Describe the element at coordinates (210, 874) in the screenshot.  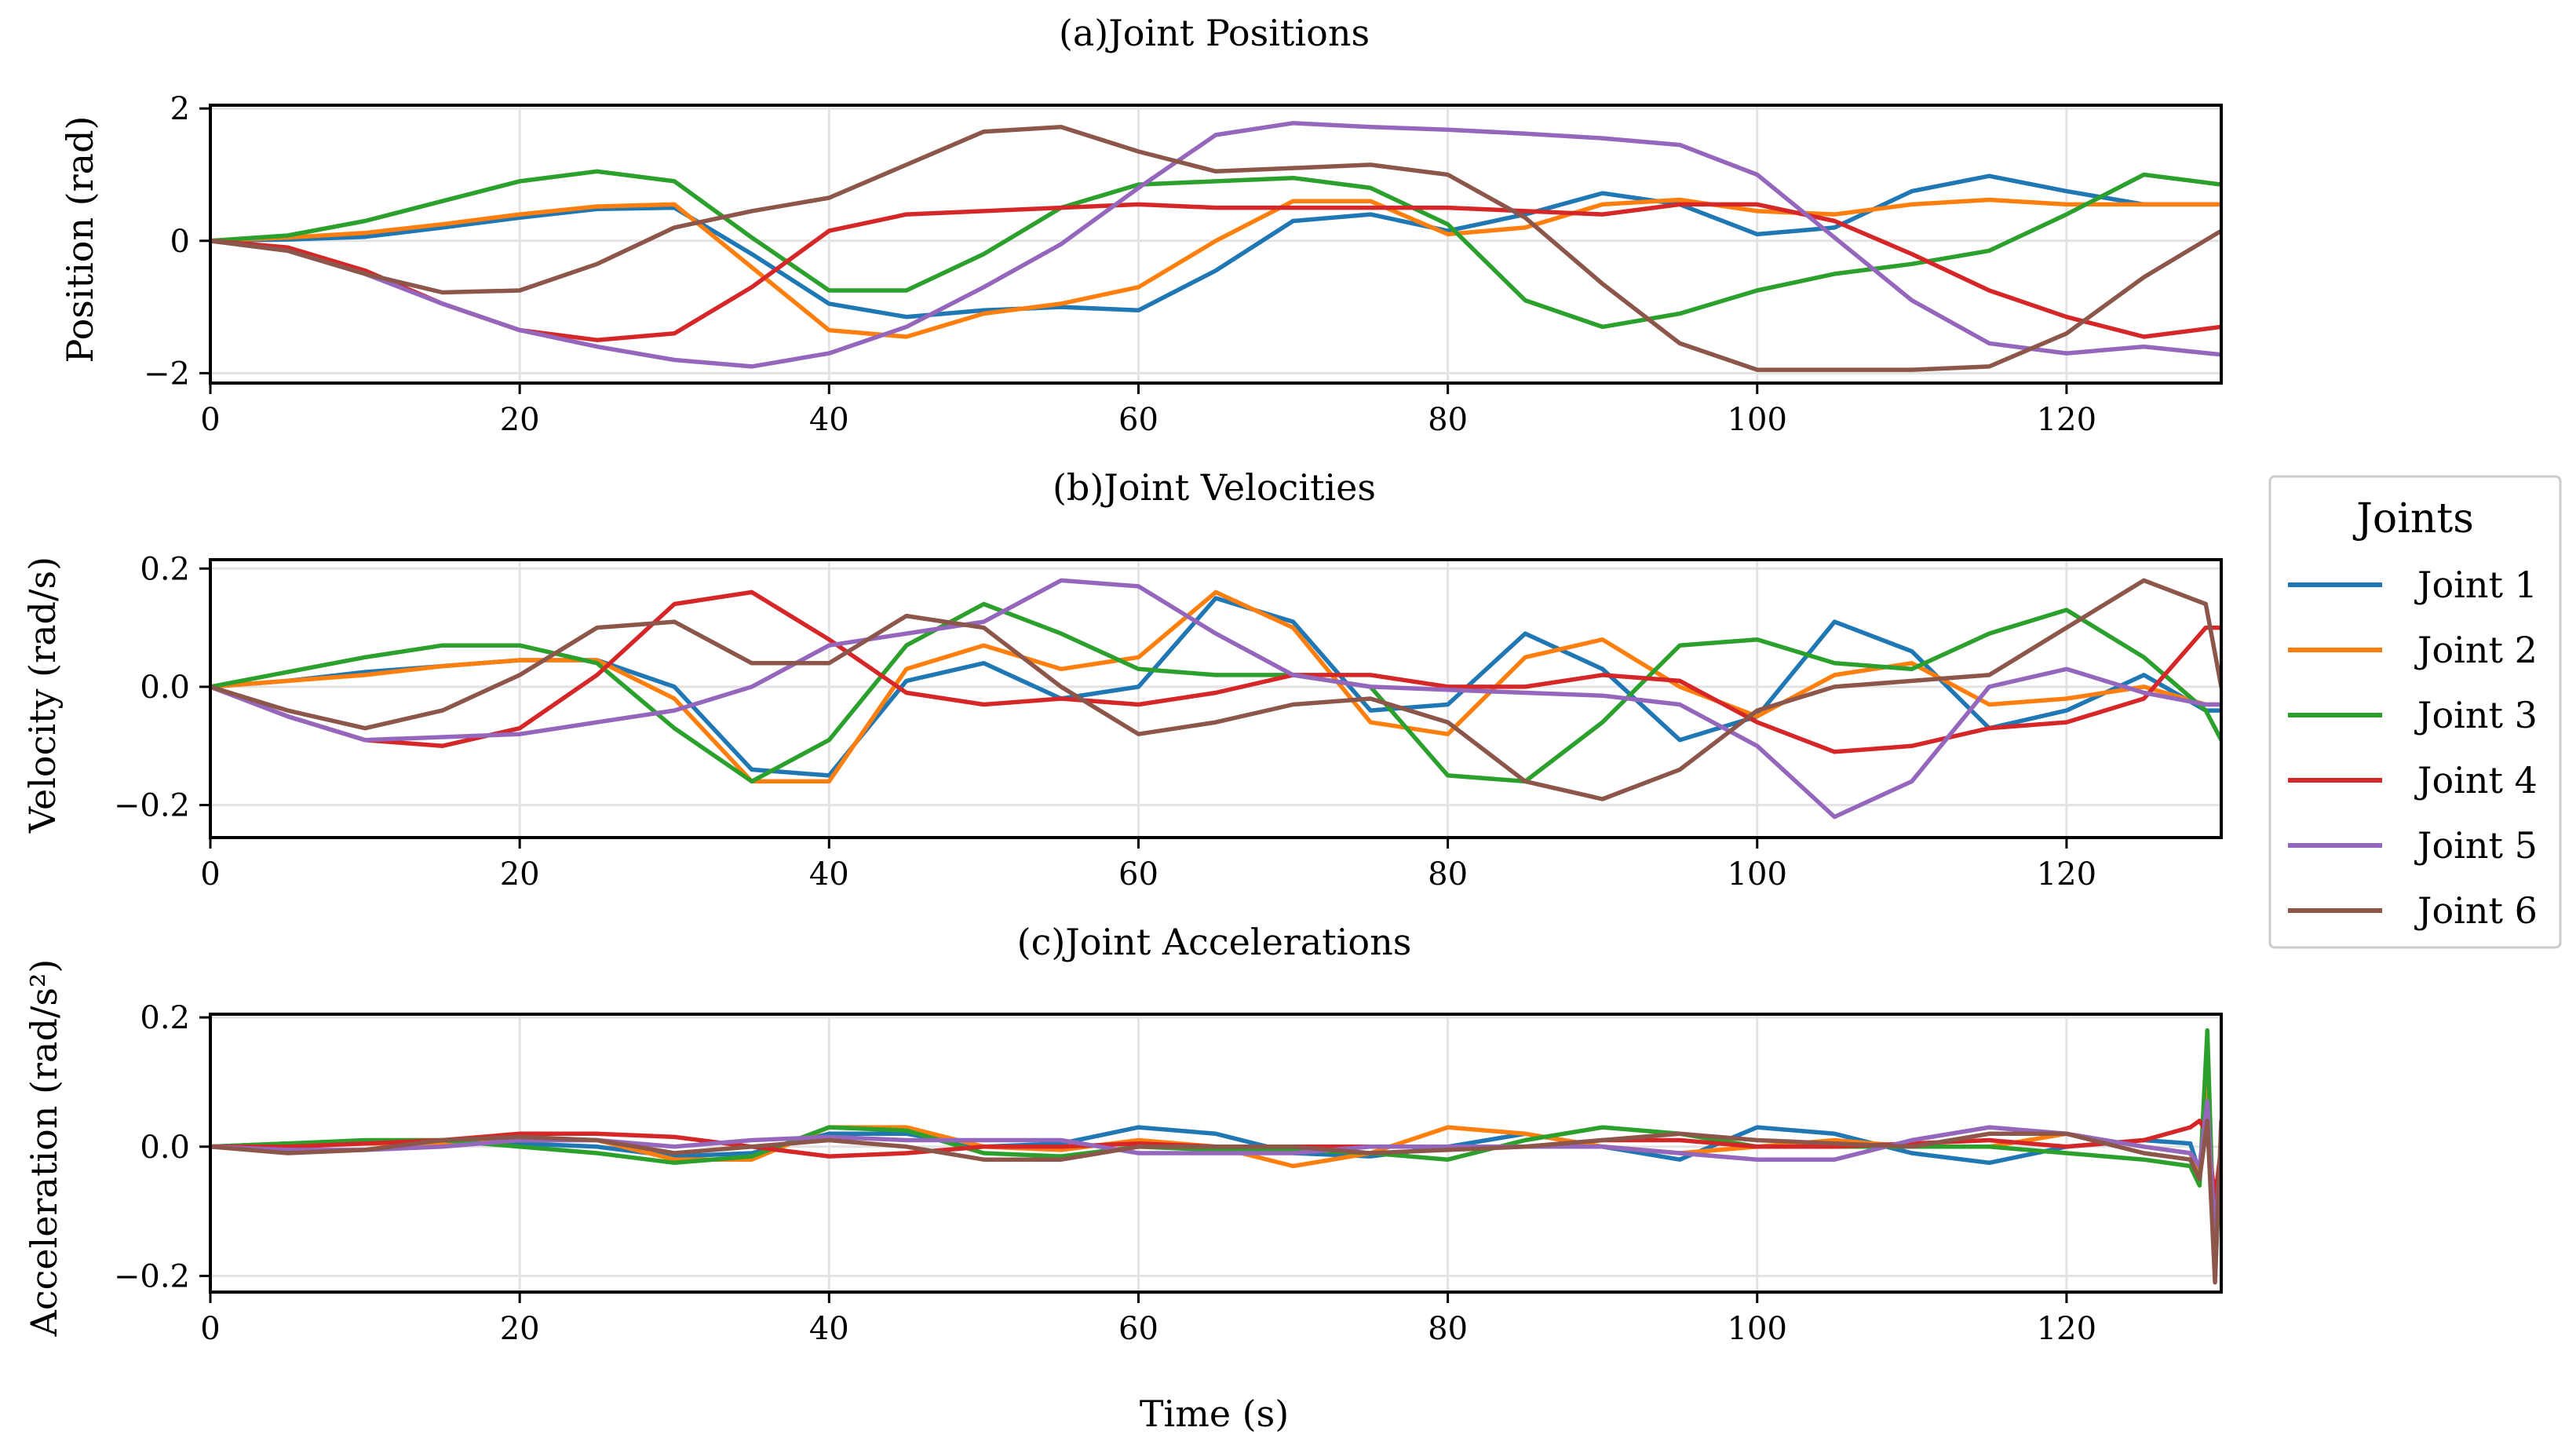
I see `velocities-x-tick-label: 0` at that location.